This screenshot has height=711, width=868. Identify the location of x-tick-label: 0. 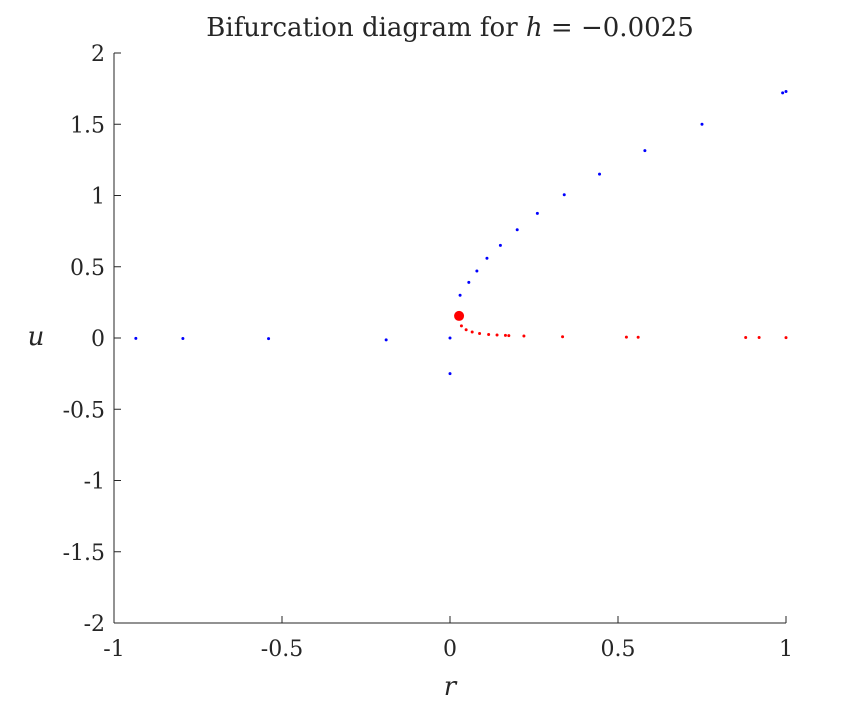
(450, 649).